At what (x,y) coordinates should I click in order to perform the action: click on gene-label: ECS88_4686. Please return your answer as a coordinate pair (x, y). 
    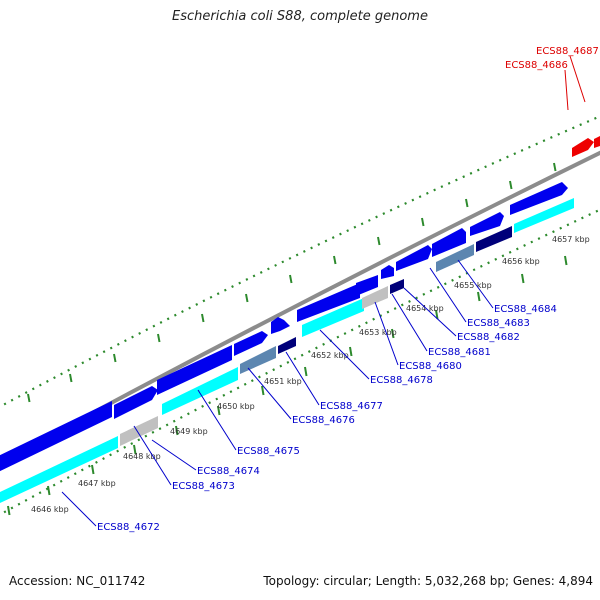
    Looking at the image, I should click on (536, 65).